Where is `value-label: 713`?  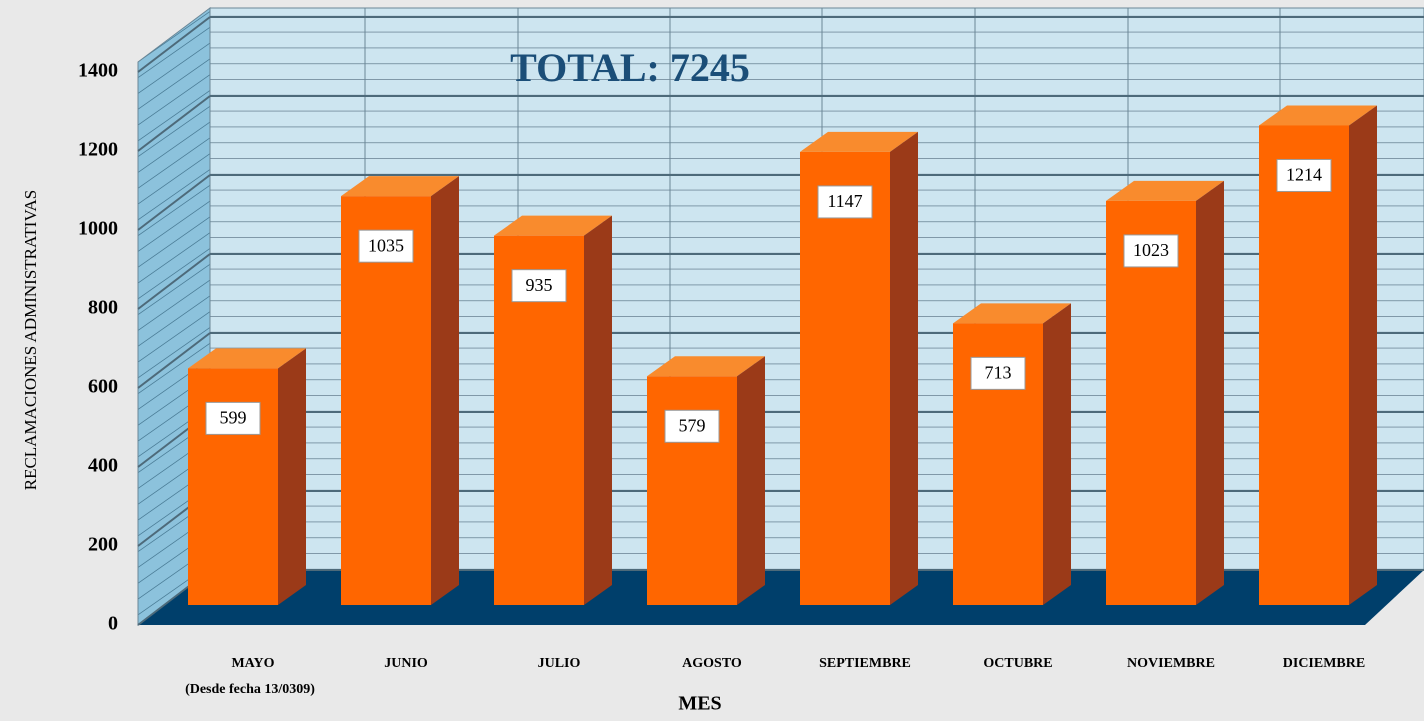 value-label: 713 is located at coordinates (998, 372).